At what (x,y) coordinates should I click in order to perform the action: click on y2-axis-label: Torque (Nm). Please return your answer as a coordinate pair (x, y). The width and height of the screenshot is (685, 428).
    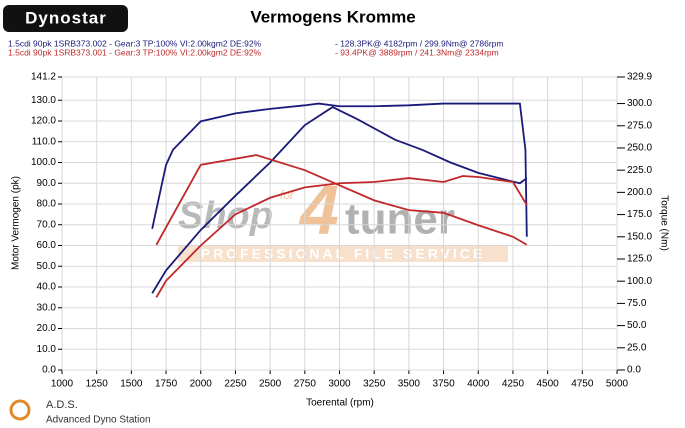
    Looking at the image, I should click on (663, 223).